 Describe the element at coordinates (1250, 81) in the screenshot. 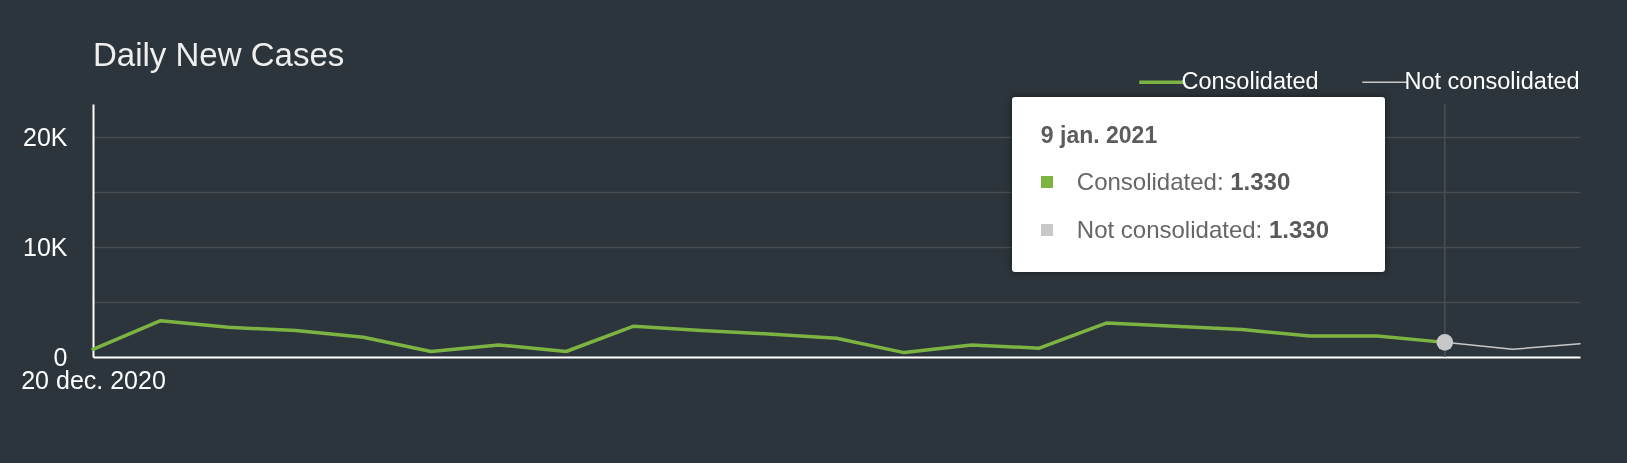

I see `legend-label: Consolidated` at that location.